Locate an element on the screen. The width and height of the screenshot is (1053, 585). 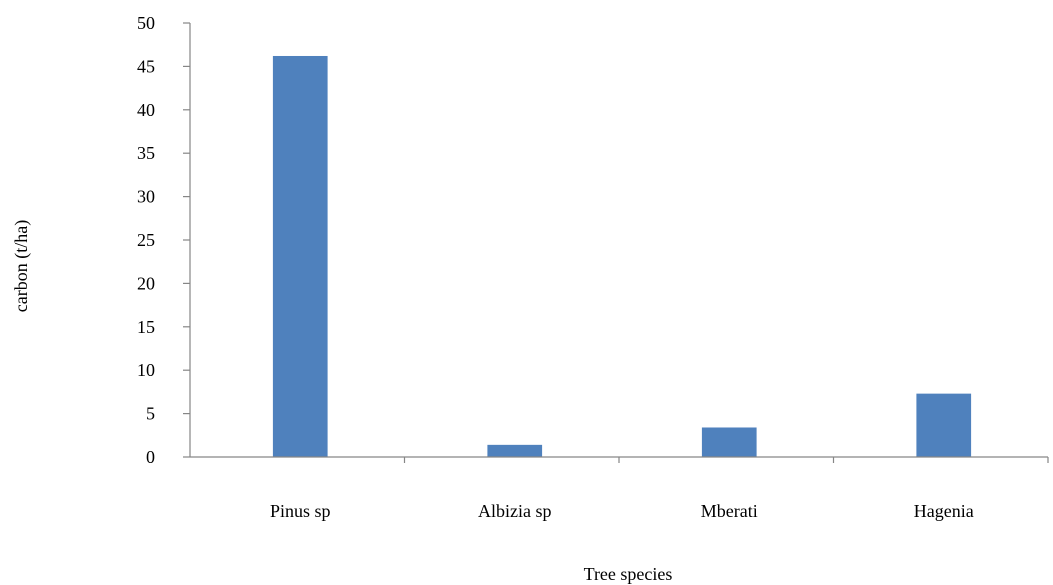
y-tick-label: 35 is located at coordinates (146, 153).